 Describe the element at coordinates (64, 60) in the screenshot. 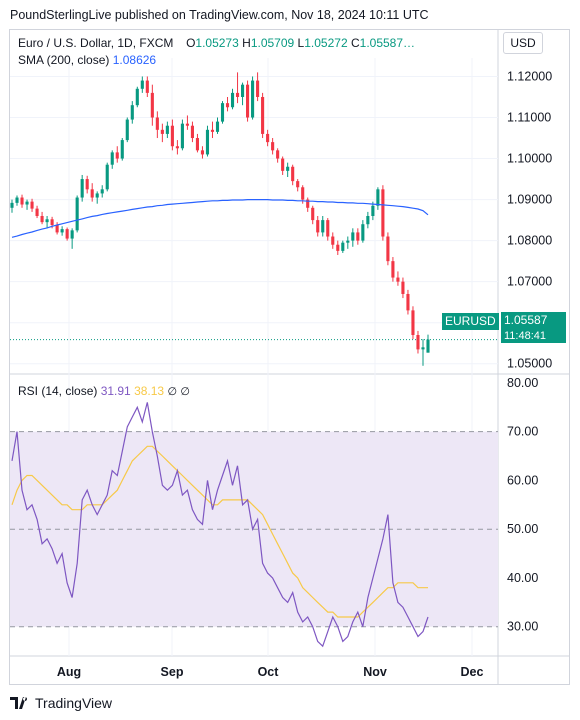

I see `sma-label: SMA (200, close)` at that location.